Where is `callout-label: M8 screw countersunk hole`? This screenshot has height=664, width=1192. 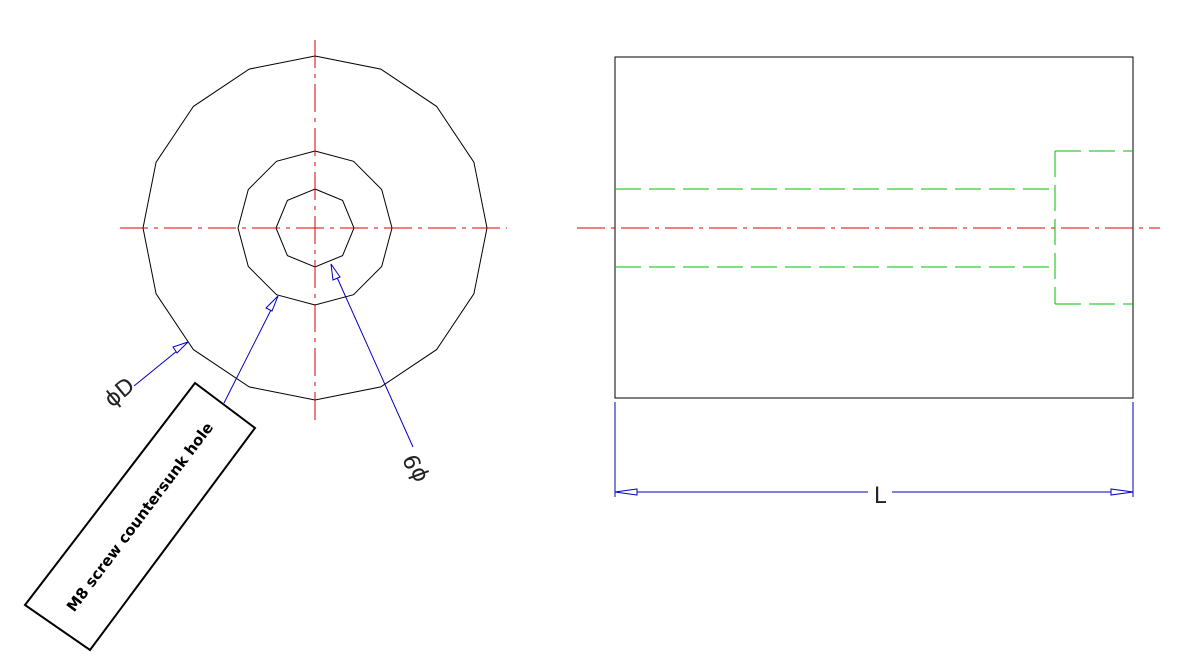
callout-label: M8 screw countersunk hole is located at coordinates (140, 517).